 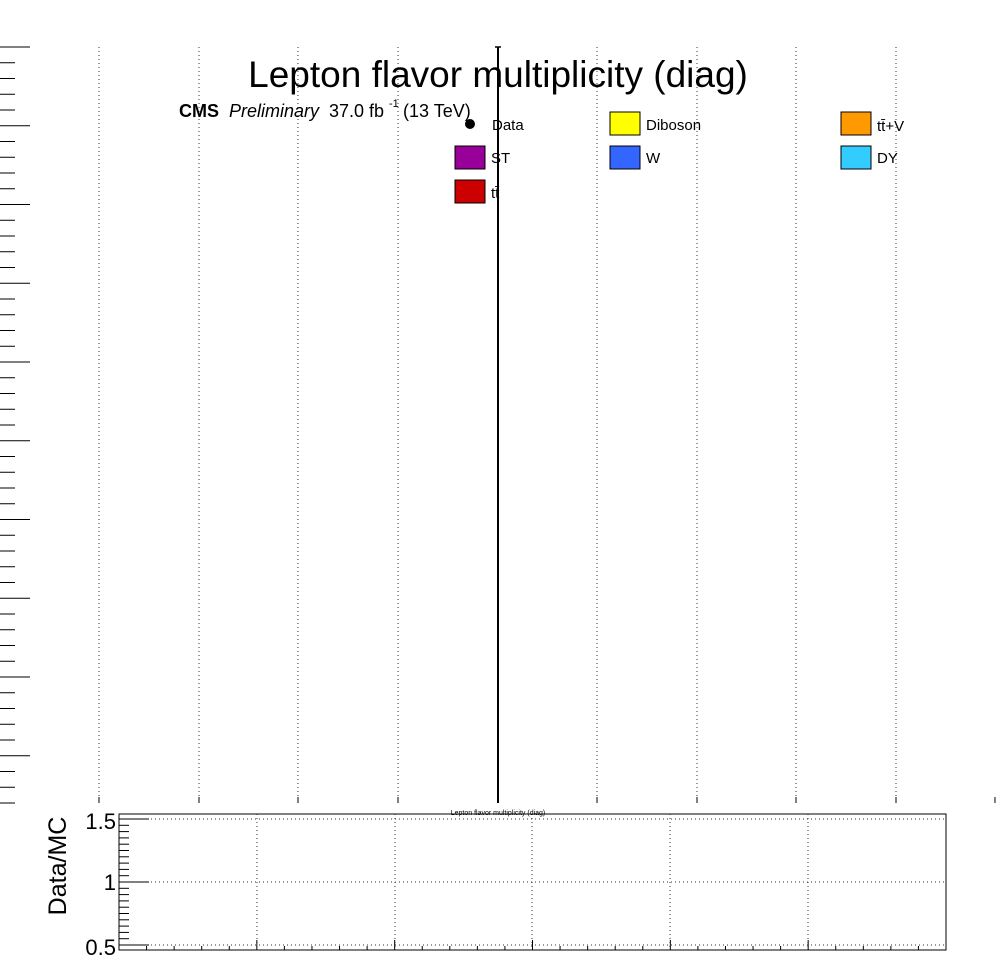 I want to click on ratio-ytick-label-mid: 1, so click(x=110, y=882).